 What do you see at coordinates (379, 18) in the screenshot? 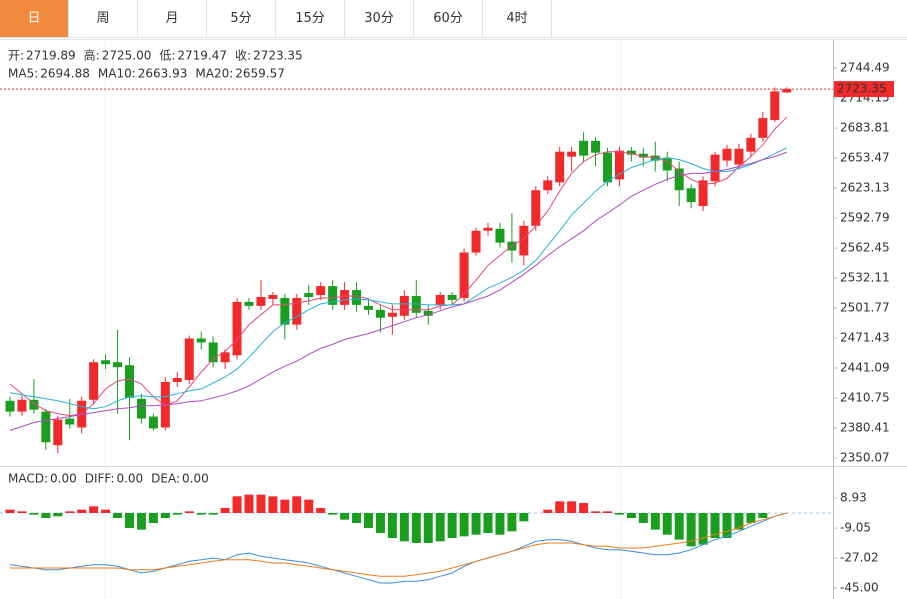
I see `tab: 30分` at bounding box center [379, 18].